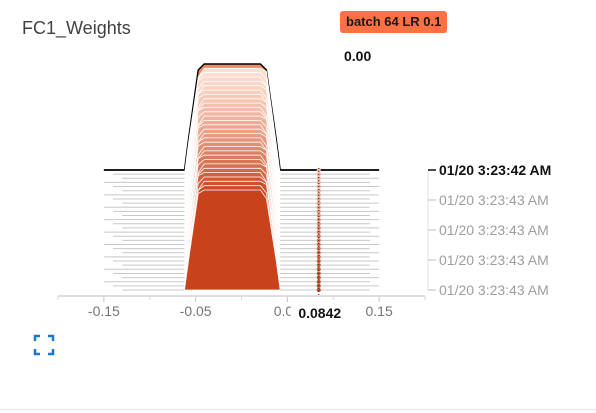 The height and width of the screenshot is (413, 596). What do you see at coordinates (196, 311) in the screenshot?
I see `x-tick-label: -0.05` at bounding box center [196, 311].